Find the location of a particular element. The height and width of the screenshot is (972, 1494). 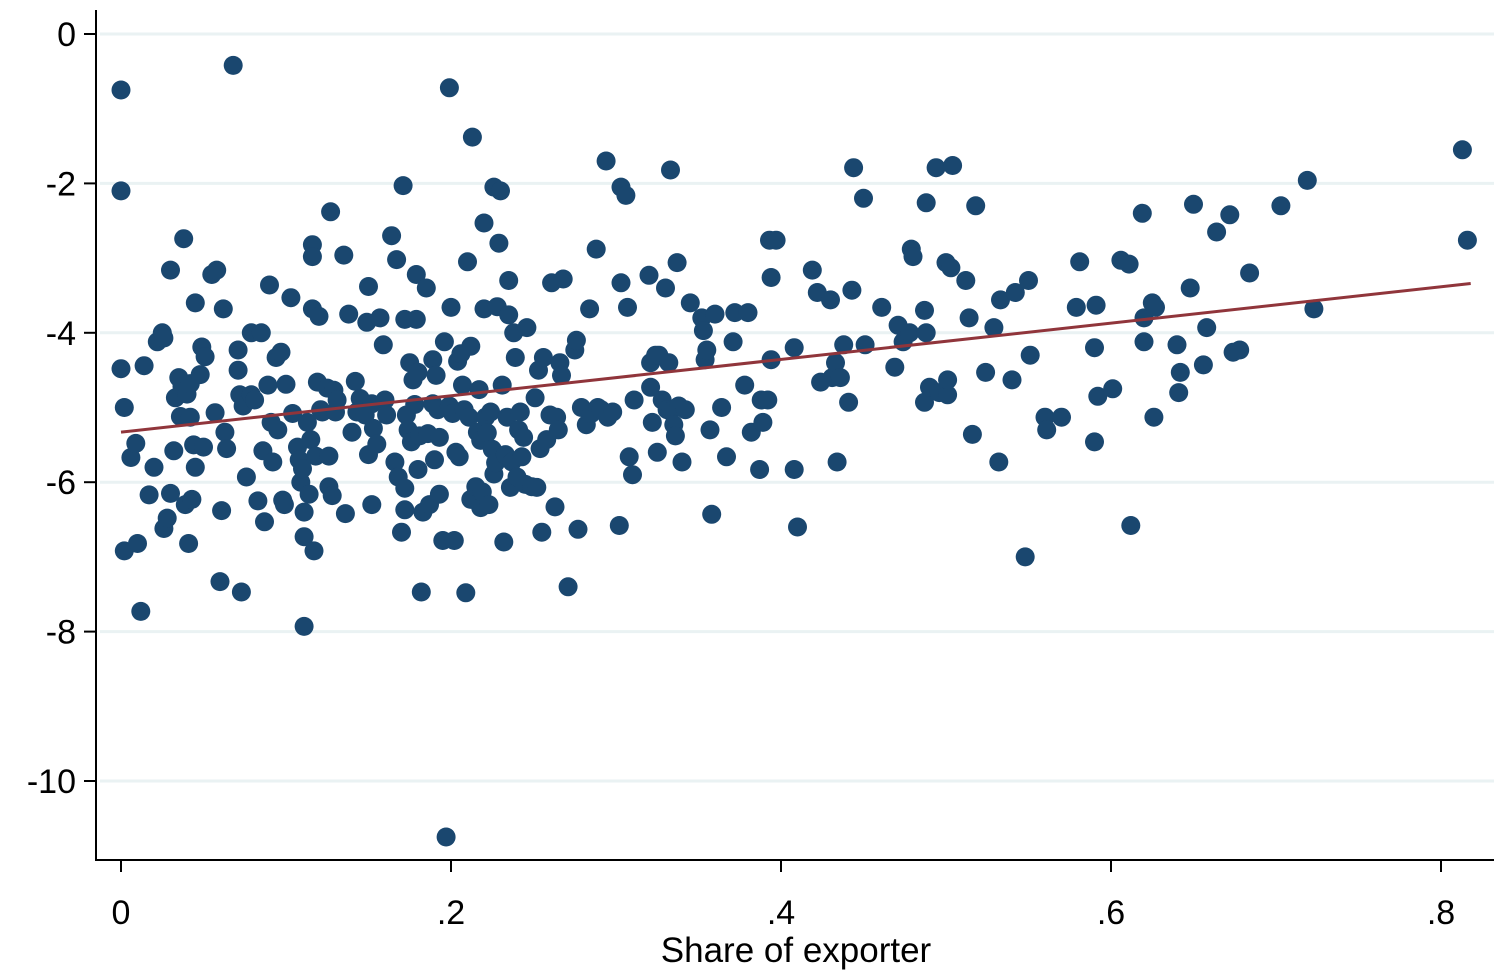

y-tick-label: -4 is located at coordinates (61, 334).